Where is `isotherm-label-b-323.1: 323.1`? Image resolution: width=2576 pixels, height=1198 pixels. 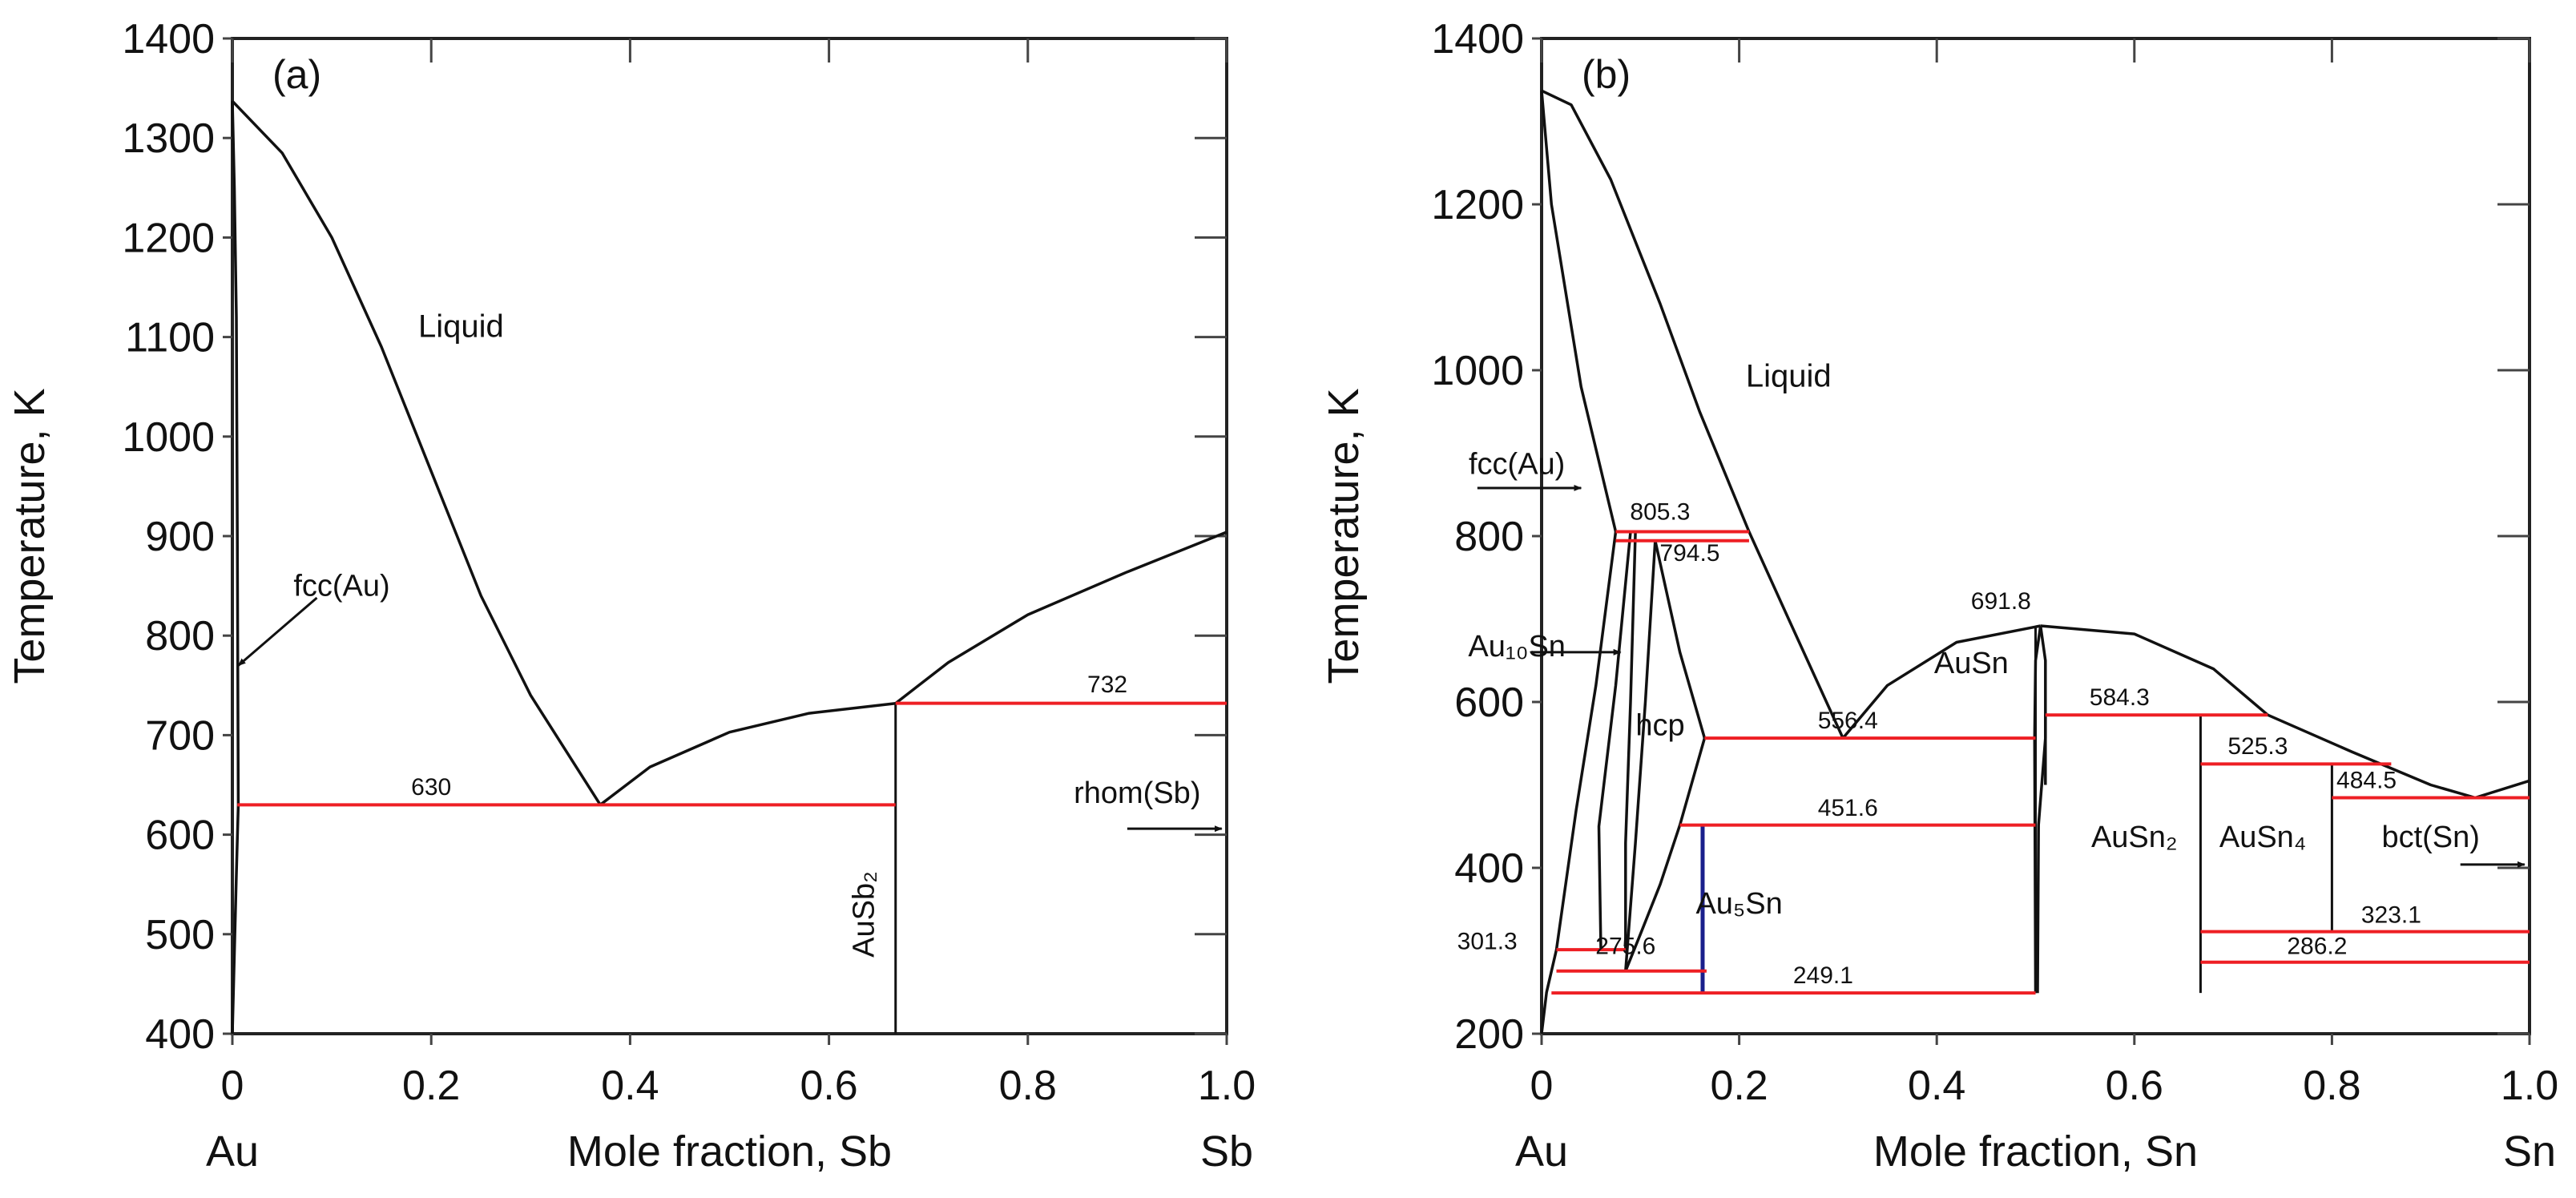
isotherm-label-b-323.1: 323.1 is located at coordinates (2391, 915).